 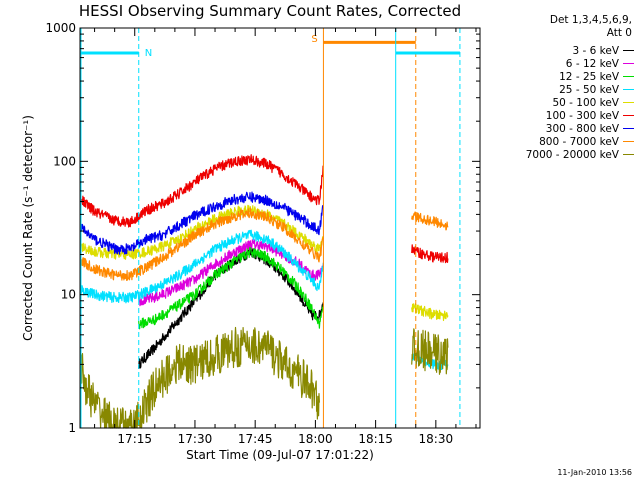 I want to click on legend-entry: 800 - 7000 keV, so click(x=559, y=141).